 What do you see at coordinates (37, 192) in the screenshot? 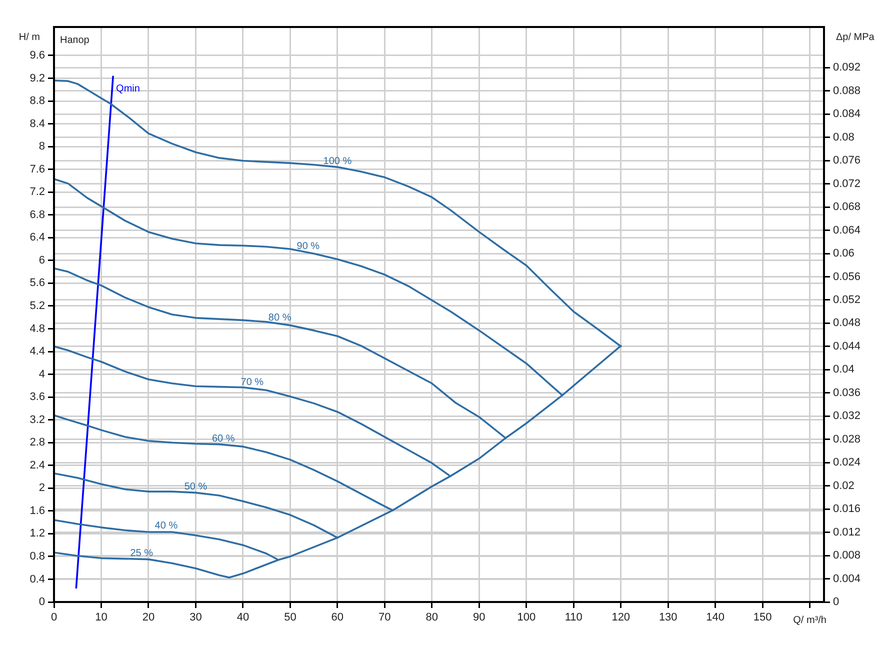
I see `y-tick-label: 7.2` at bounding box center [37, 192].